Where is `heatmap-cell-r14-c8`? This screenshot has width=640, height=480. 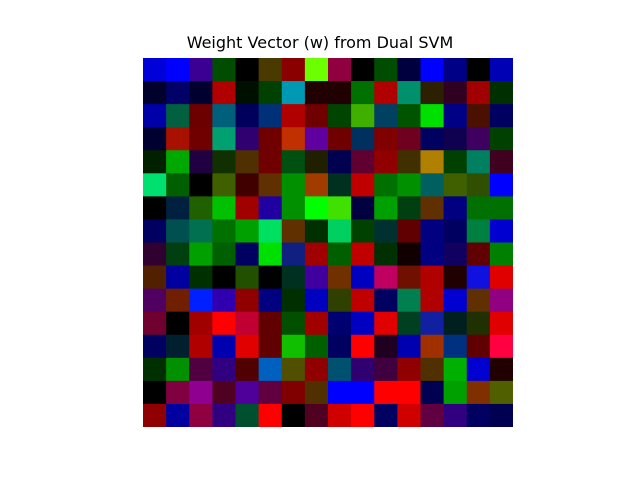 heatmap-cell-r14-c8 is located at coordinates (340, 392).